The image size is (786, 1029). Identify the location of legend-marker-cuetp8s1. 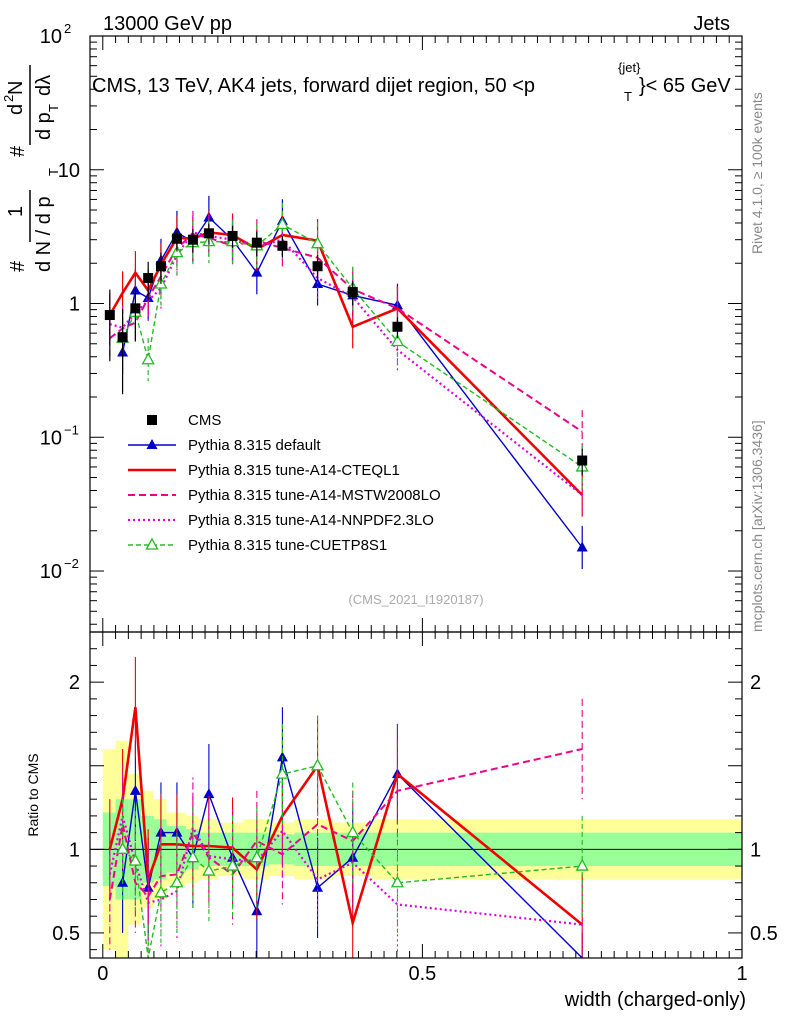
(152, 543).